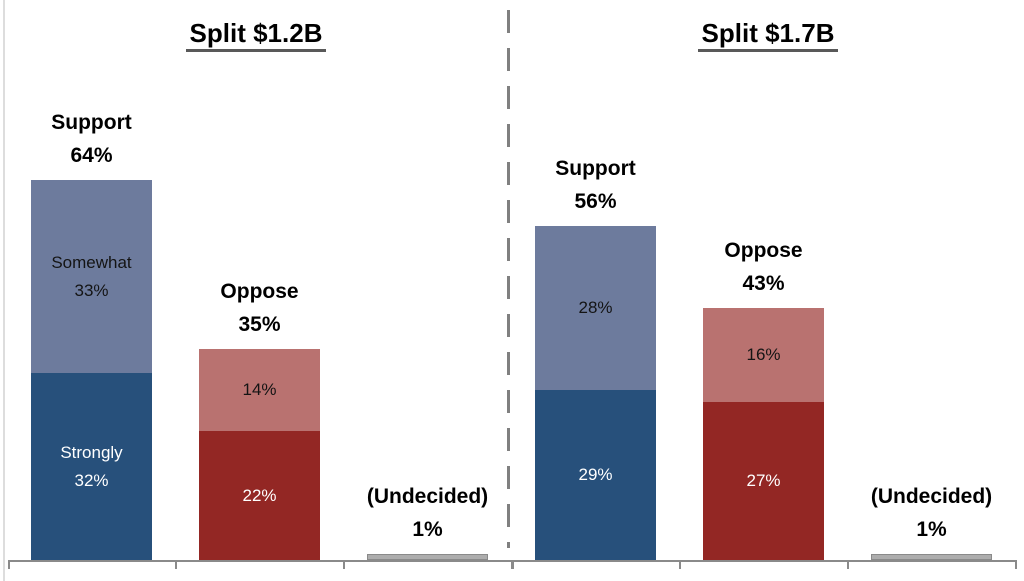 The width and height of the screenshot is (1024, 581). What do you see at coordinates (595, 201) in the screenshot?
I see `total-label-line: 56%` at bounding box center [595, 201].